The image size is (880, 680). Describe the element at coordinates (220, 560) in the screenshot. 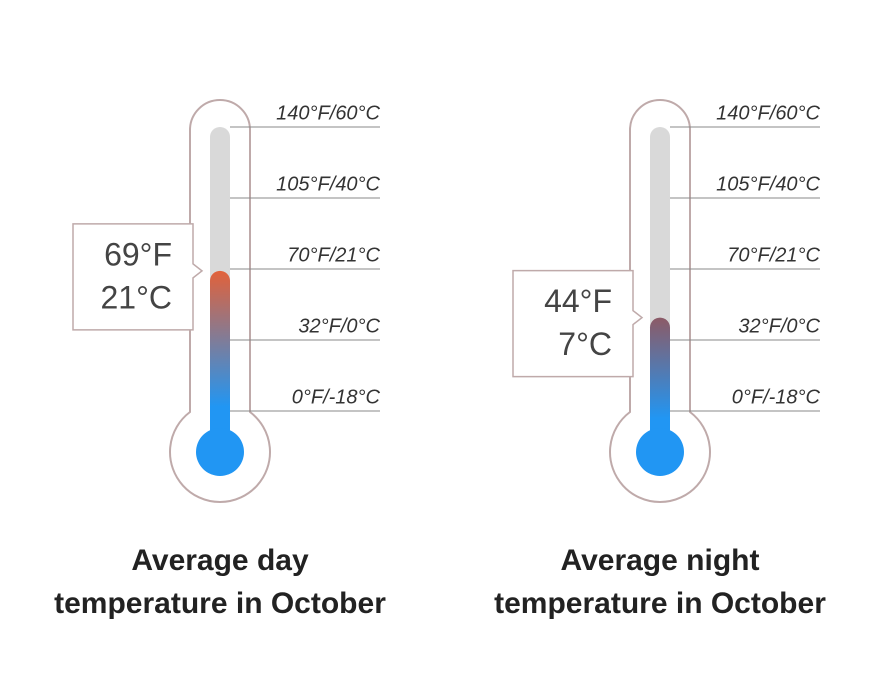

I see `chart-title: Average day` at that location.